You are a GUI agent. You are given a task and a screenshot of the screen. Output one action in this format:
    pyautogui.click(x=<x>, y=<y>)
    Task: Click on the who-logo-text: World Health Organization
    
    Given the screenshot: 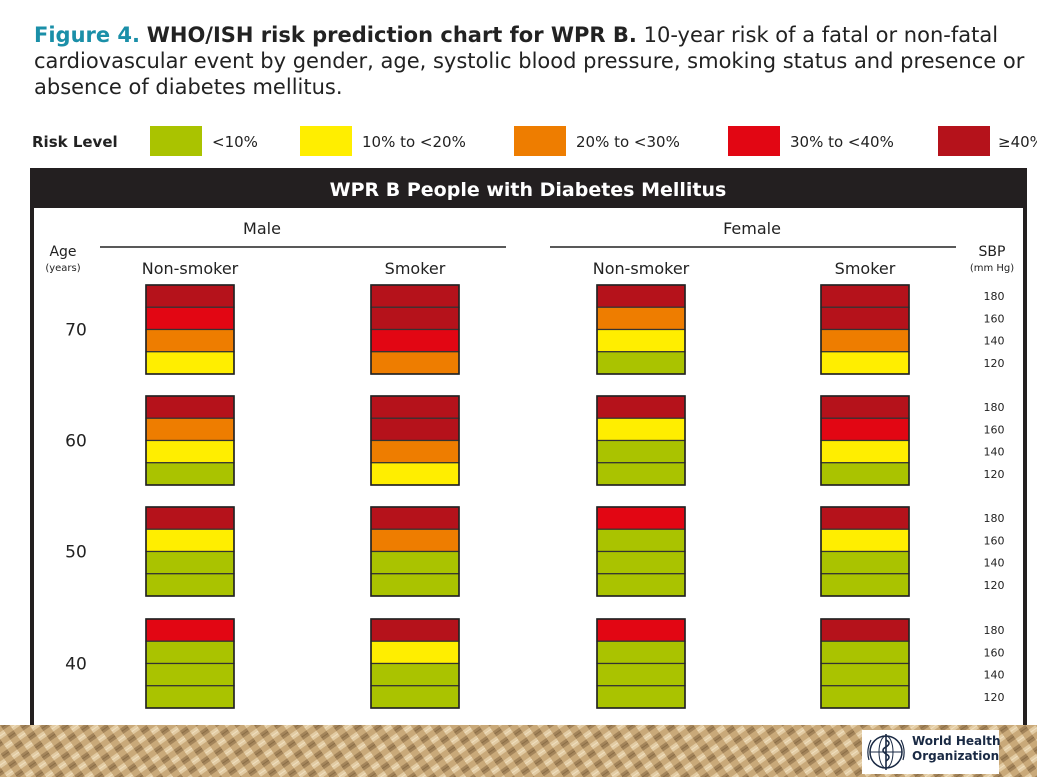 What is the action you would take?
    pyautogui.click(x=956, y=749)
    